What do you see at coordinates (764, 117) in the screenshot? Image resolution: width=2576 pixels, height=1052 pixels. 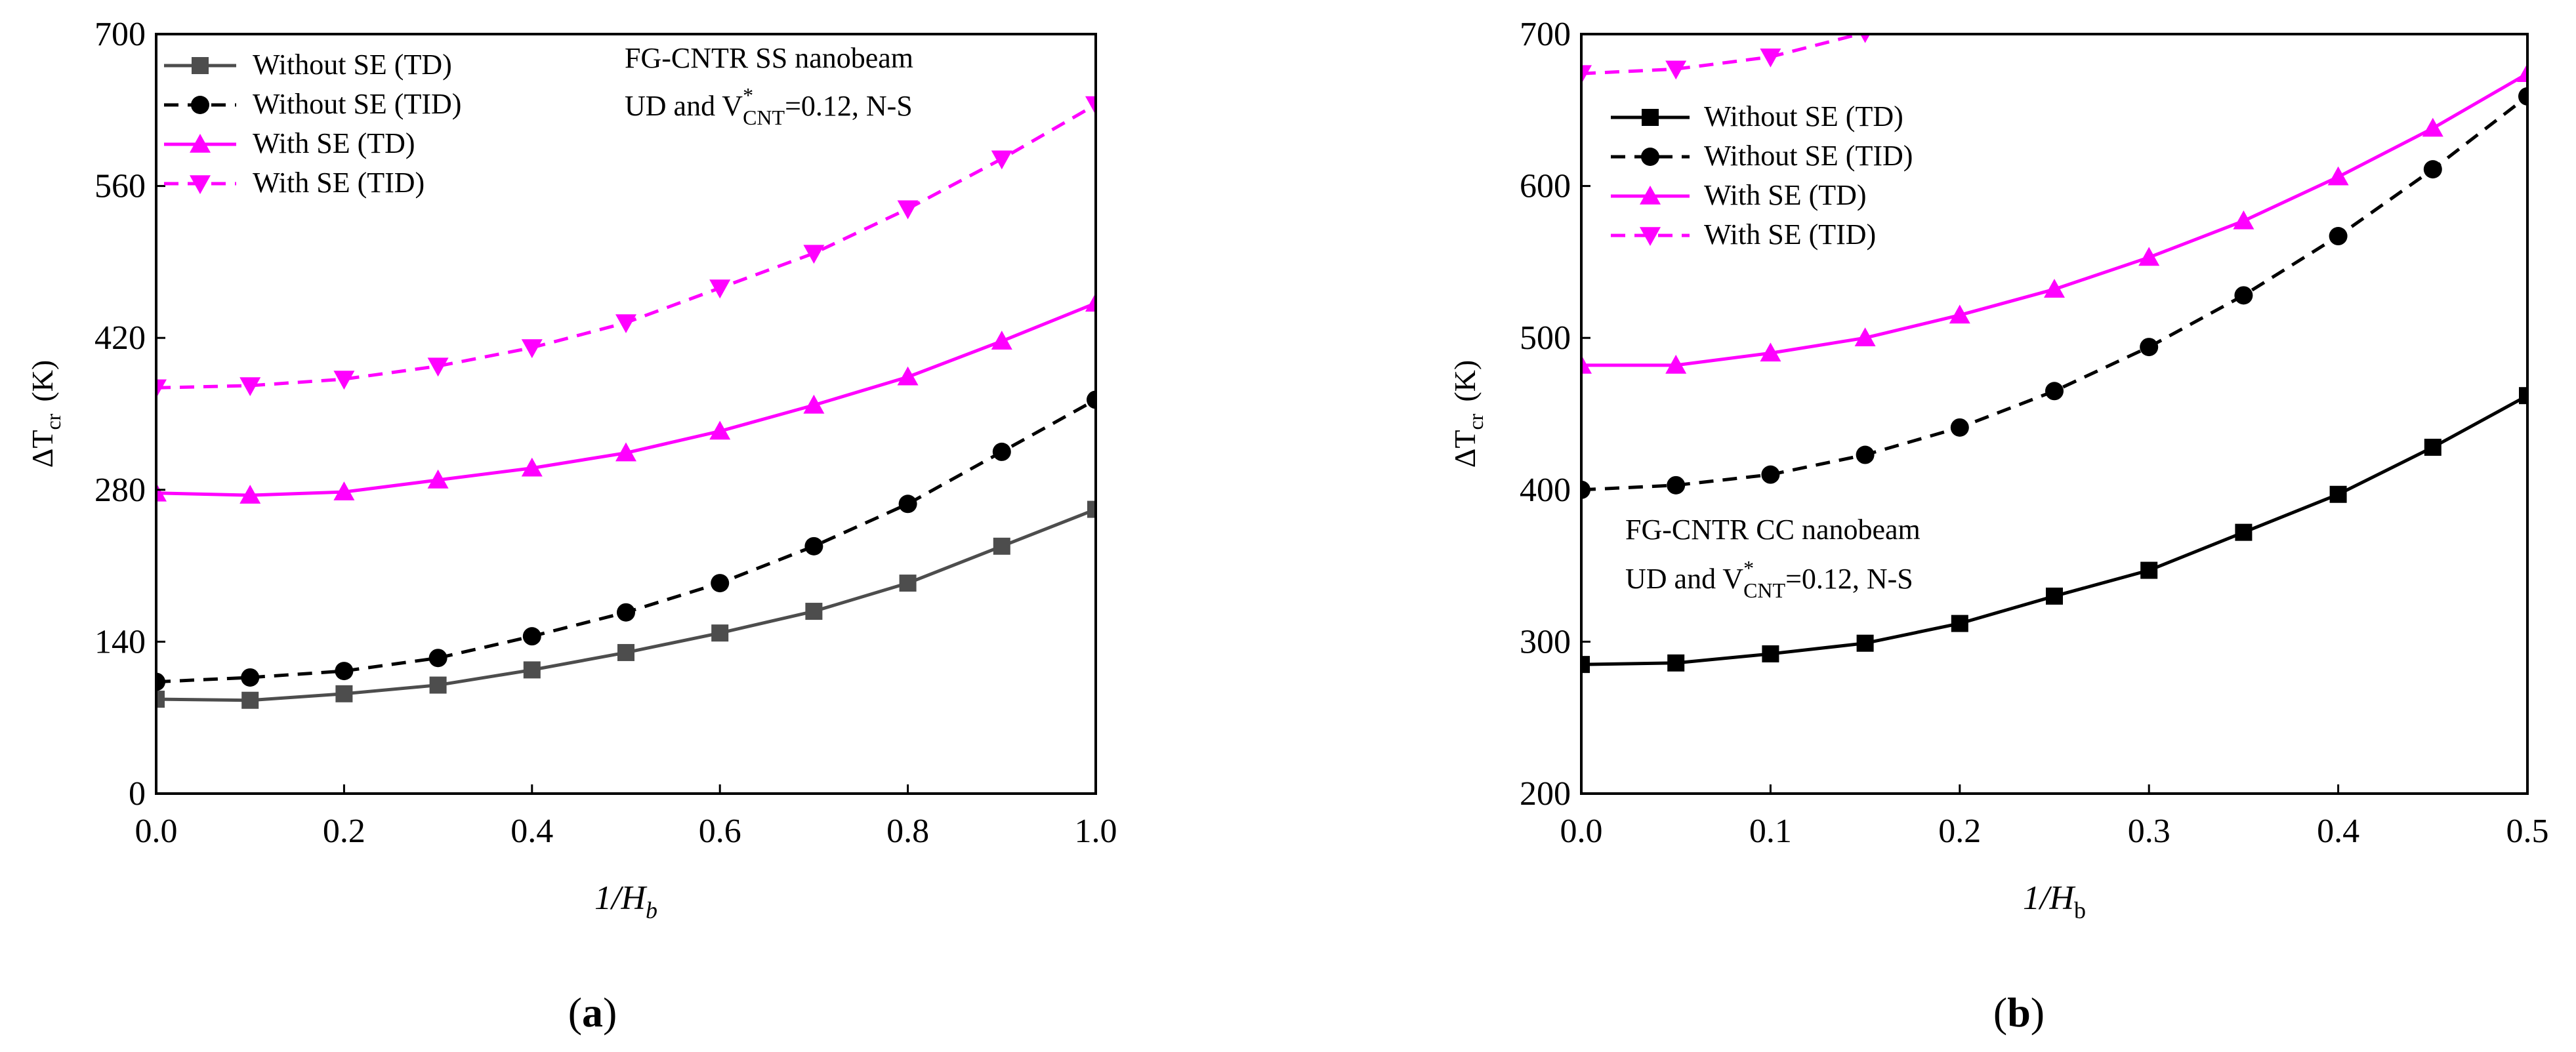 I see `annotation-a-sub: CNT` at bounding box center [764, 117].